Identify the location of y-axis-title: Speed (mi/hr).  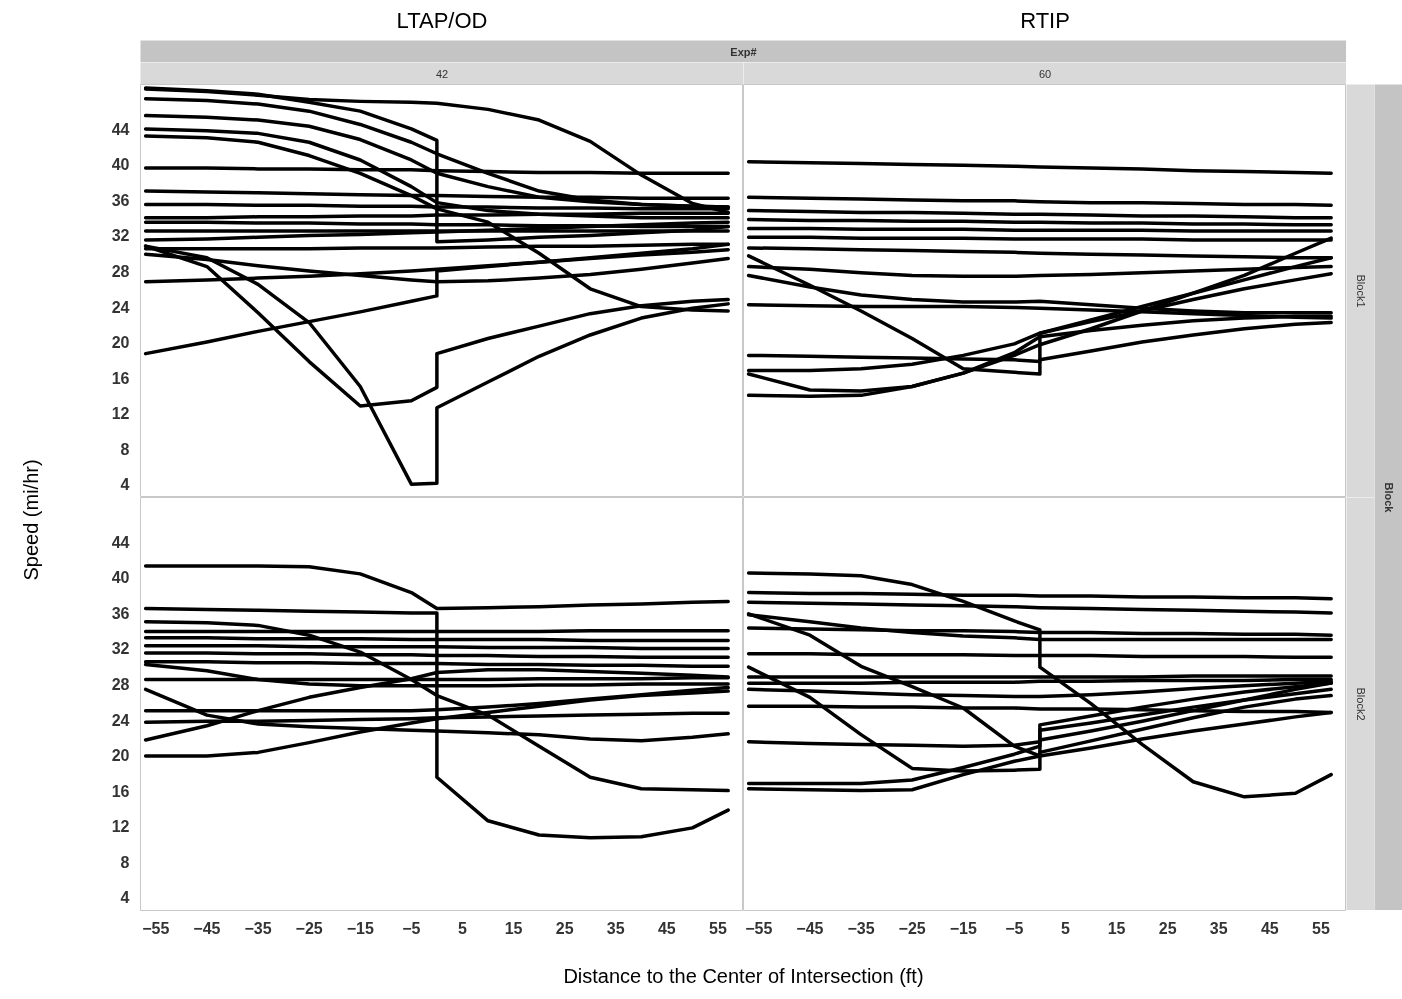
(30, 520).